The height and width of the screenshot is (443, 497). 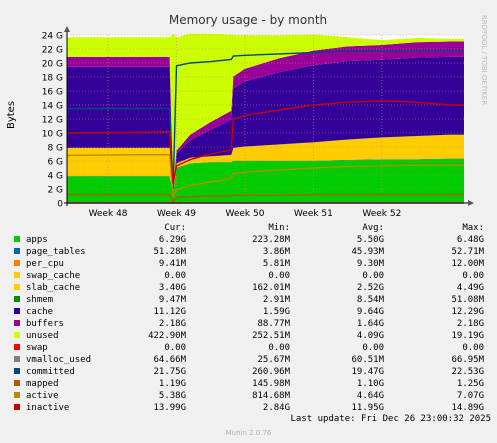 I want to click on legend-row-unused: unused 422.90M 252.51M 4.09G 19.19G, so click(x=252, y=336).